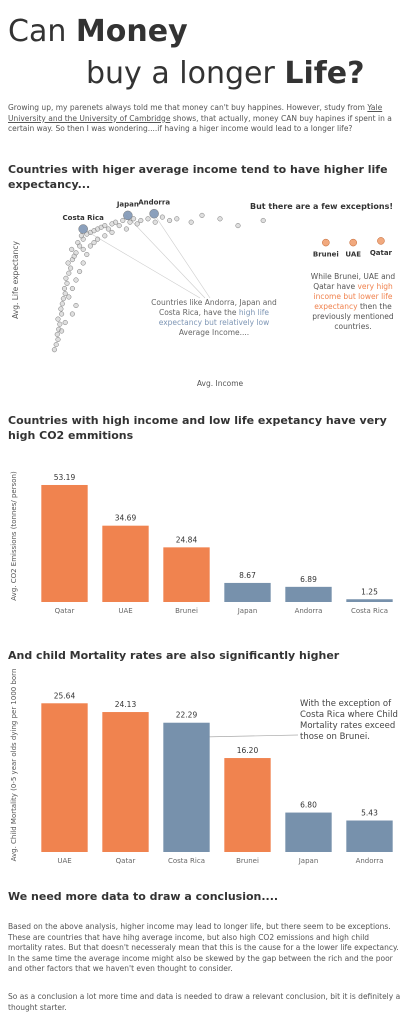  What do you see at coordinates (126, 704) in the screenshot?
I see `value-label: 24.13` at bounding box center [126, 704].